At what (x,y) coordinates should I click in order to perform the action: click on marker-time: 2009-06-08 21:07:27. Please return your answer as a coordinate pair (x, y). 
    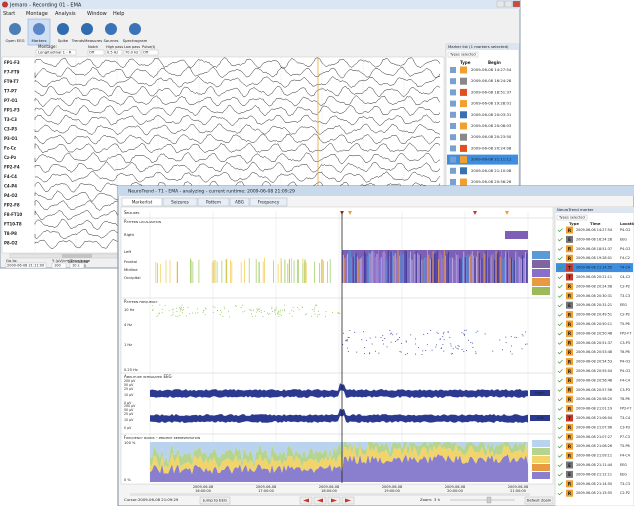
    Looking at the image, I should click on (594, 437).